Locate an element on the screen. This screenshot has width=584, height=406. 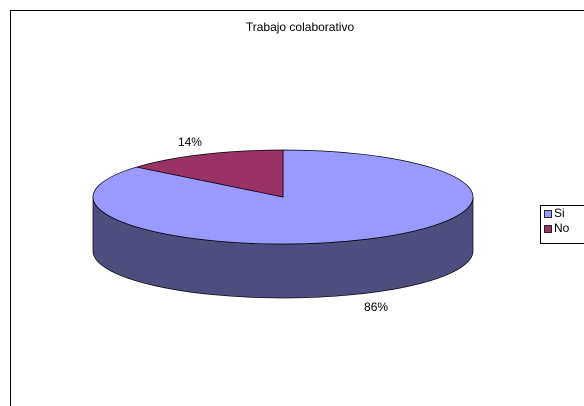
data-label: 14% is located at coordinates (190, 142).